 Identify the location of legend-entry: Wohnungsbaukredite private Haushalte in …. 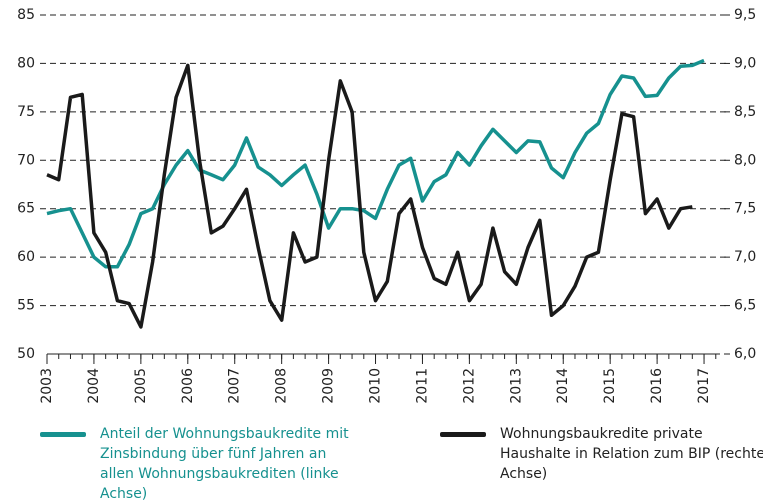
(601, 454).